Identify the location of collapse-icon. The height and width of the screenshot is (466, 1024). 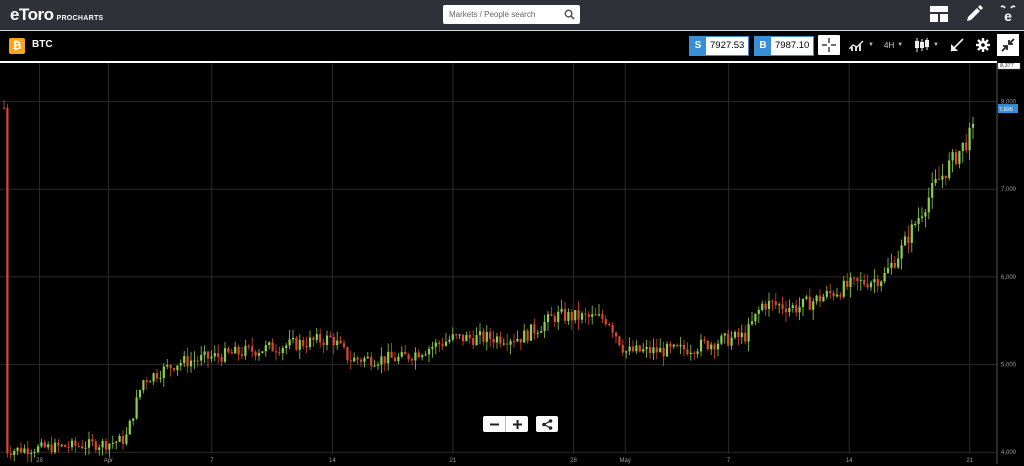
(1008, 45).